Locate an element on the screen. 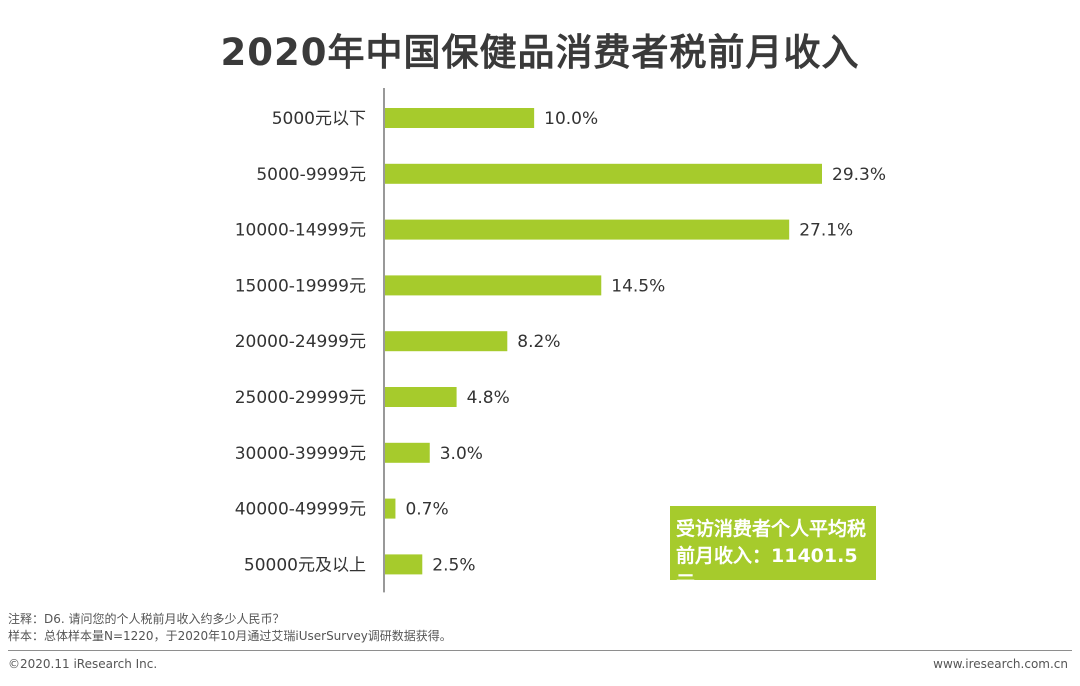 This screenshot has height=686, width=1080. note-text: 注释：D6. 请问您的个人税前月收入约多少人民币？ is located at coordinates (146, 619).